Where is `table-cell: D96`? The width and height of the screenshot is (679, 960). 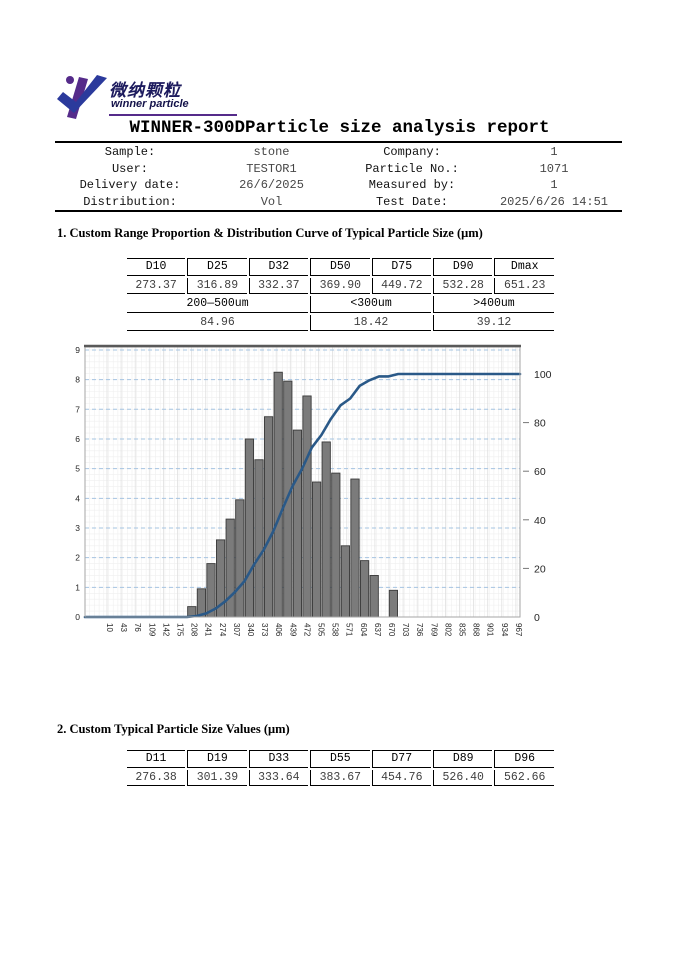 table-cell: D96 is located at coordinates (524, 759).